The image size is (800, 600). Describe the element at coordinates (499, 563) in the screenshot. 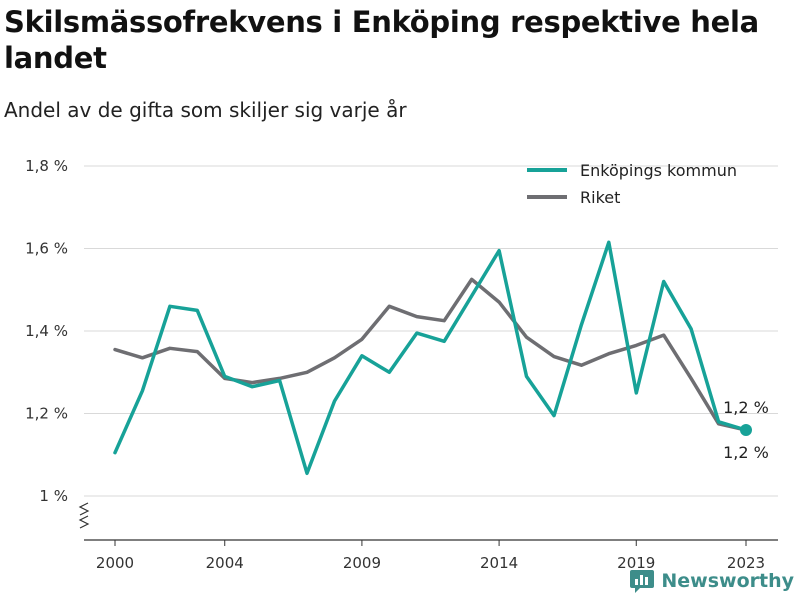

I see `x-tick-label: 2014` at that location.